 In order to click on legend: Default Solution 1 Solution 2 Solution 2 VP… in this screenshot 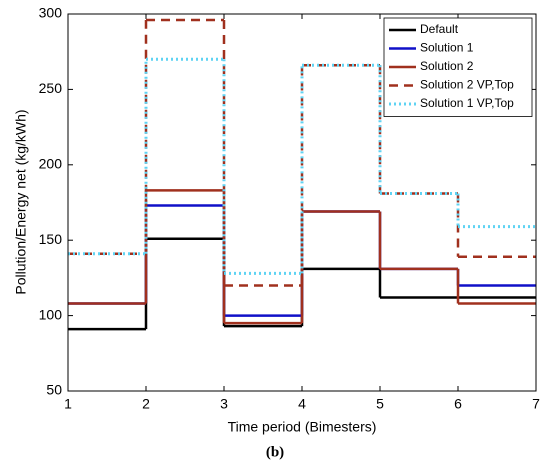, I will do `click(458, 67)`.